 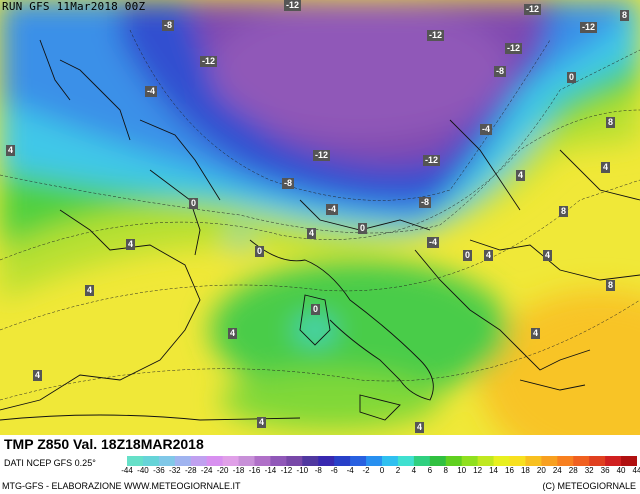 I want to click on scale-label: 0, so click(x=382, y=470).